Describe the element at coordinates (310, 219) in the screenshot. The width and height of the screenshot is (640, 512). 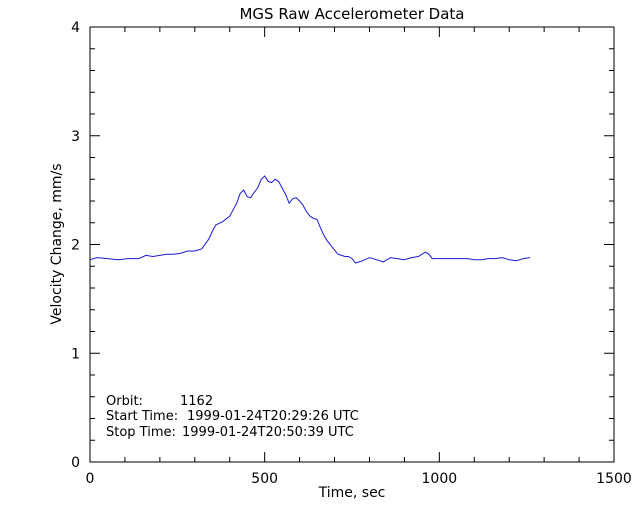
I see `velocity-series-line` at that location.